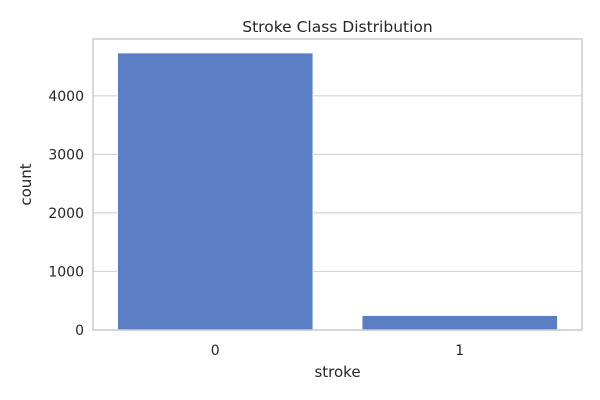  What do you see at coordinates (66, 272) in the screenshot?
I see `y-tick-label: 1000` at bounding box center [66, 272].